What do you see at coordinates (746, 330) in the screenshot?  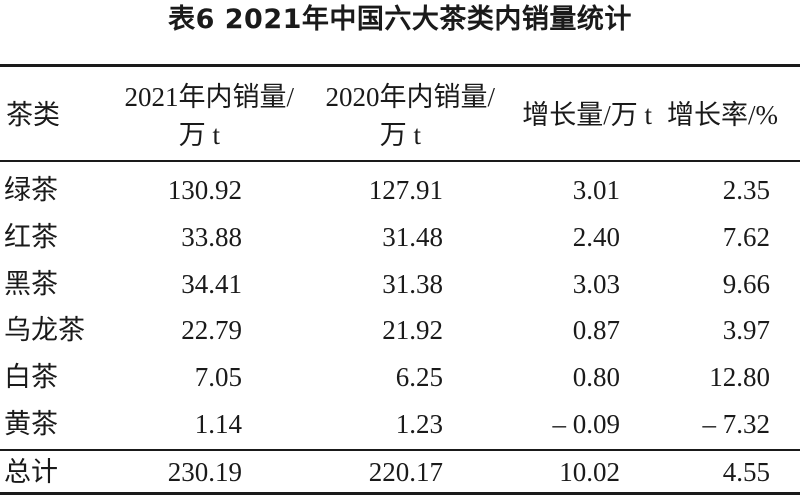 I see `row-growth-rate: 3.97` at bounding box center [746, 330].